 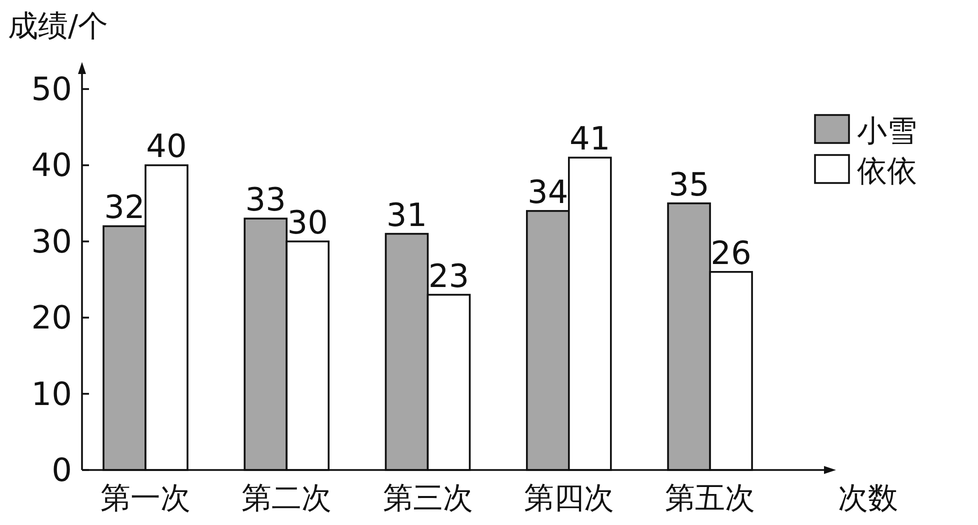 What do you see at coordinates (887, 131) in the screenshot?
I see `legend-label: 小雪` at bounding box center [887, 131].